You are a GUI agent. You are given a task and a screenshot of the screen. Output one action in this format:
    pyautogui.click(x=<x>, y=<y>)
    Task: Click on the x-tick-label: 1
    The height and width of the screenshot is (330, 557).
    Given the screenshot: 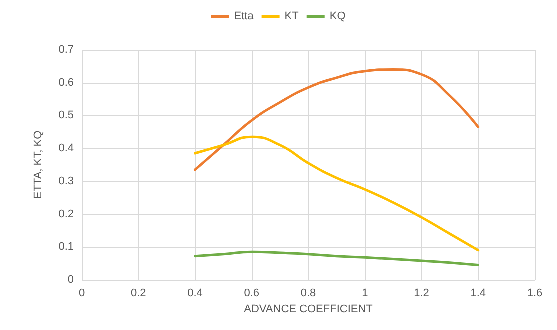 What is the action you would take?
    pyautogui.click(x=365, y=294)
    